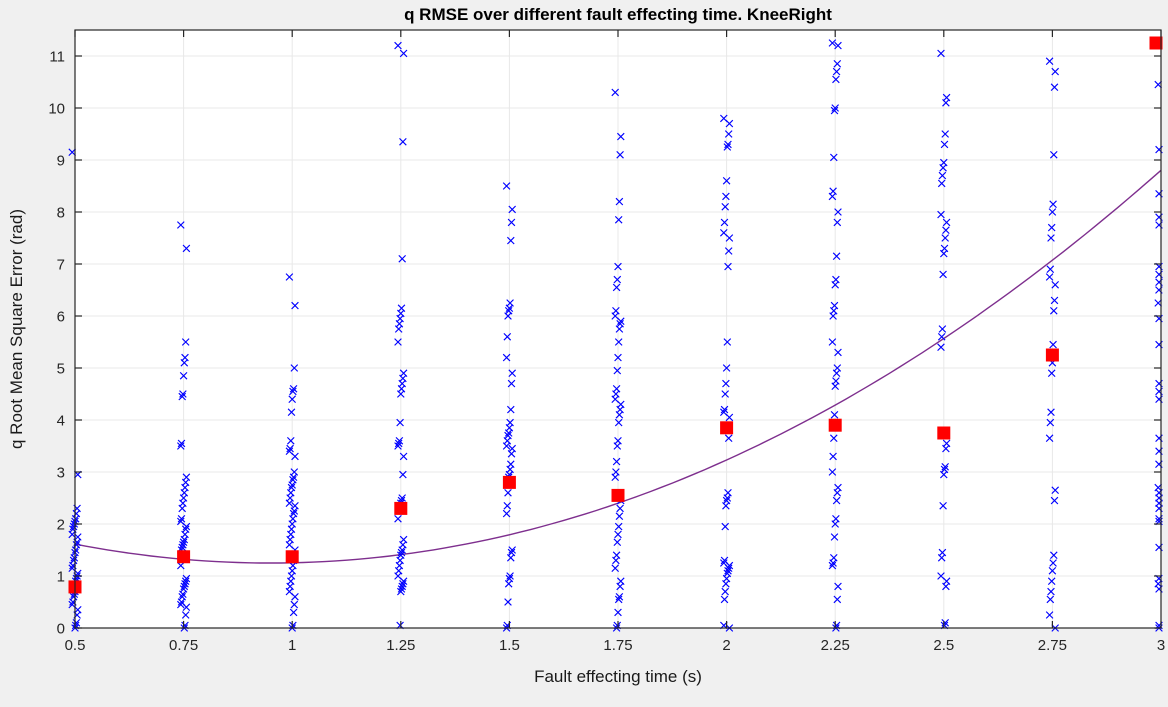  I want to click on x-tick-label: 2.25, so click(835, 645).